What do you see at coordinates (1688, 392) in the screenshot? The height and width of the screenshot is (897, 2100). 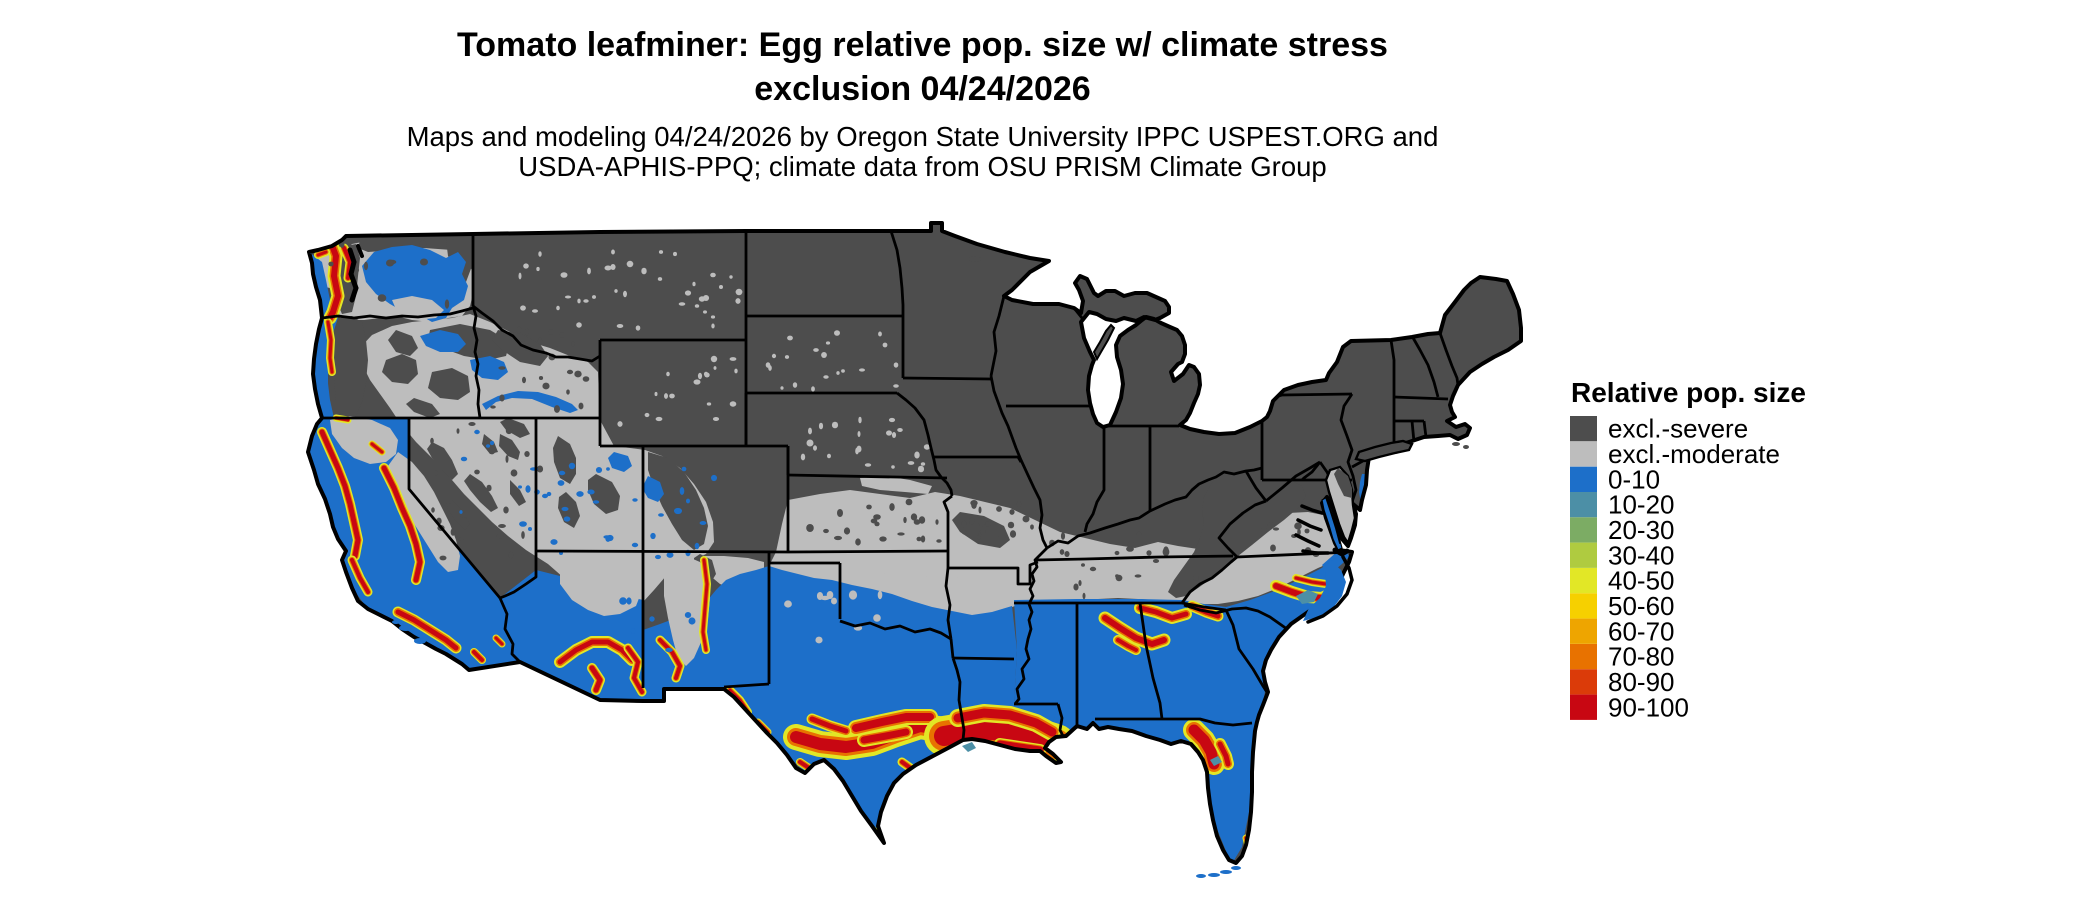 I see `svg-text: Relative pop. size` at bounding box center [1688, 392].